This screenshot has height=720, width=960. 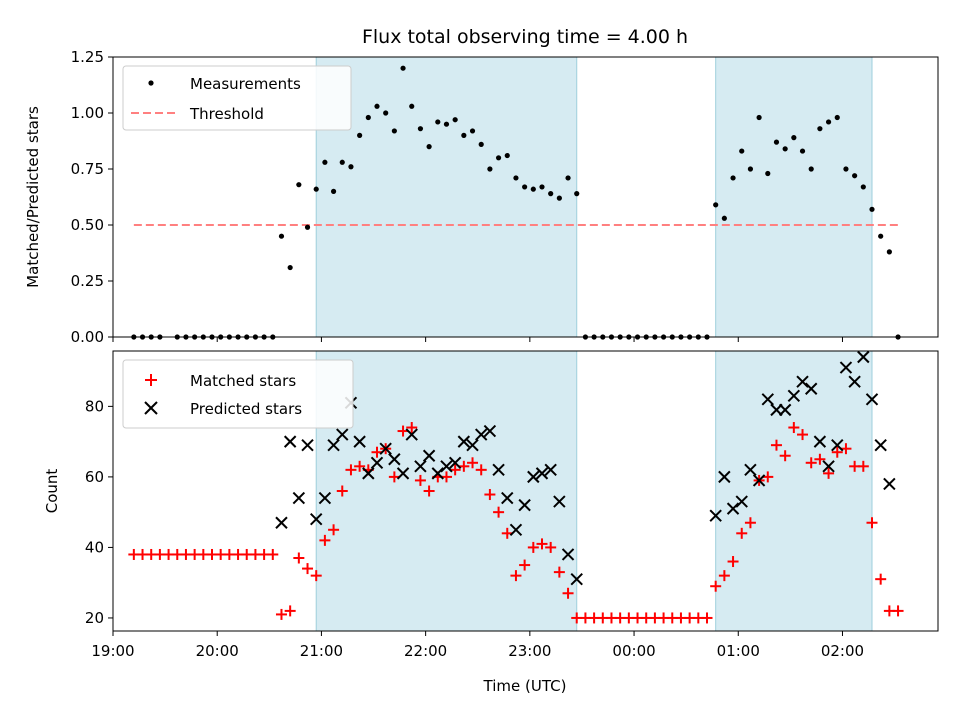 What do you see at coordinates (525, 37) in the screenshot?
I see `chart-title: Flux total observing time = 4.00 h` at bounding box center [525, 37].